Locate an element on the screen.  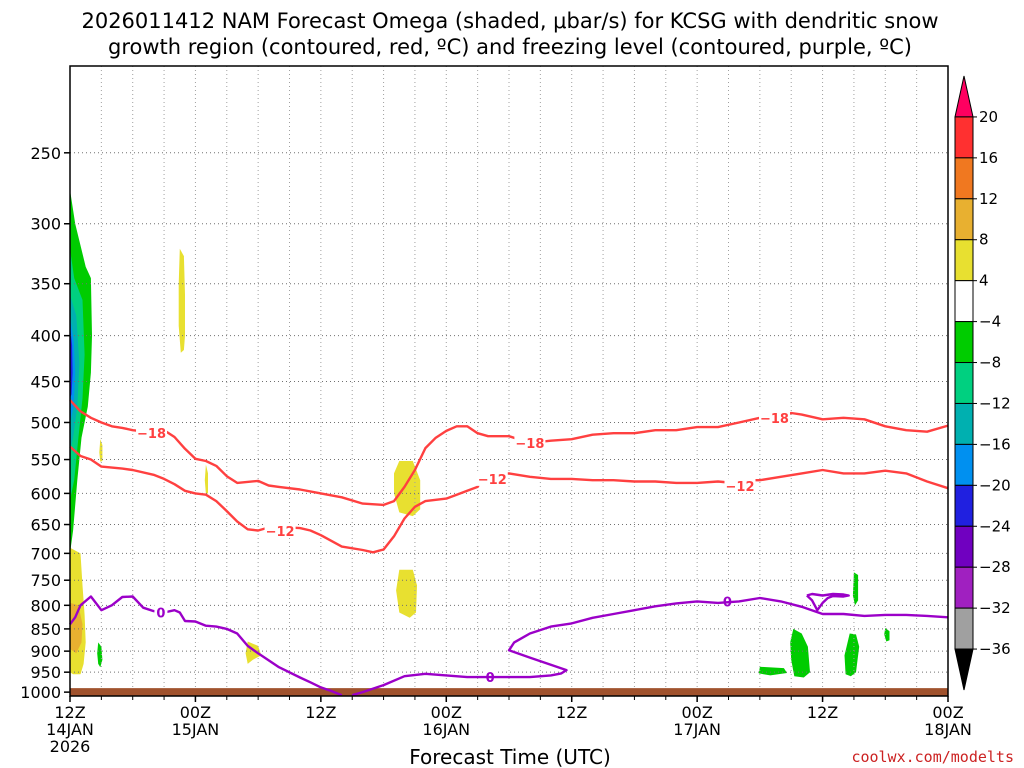
colorbar-label: −36 is located at coordinates (995, 649).